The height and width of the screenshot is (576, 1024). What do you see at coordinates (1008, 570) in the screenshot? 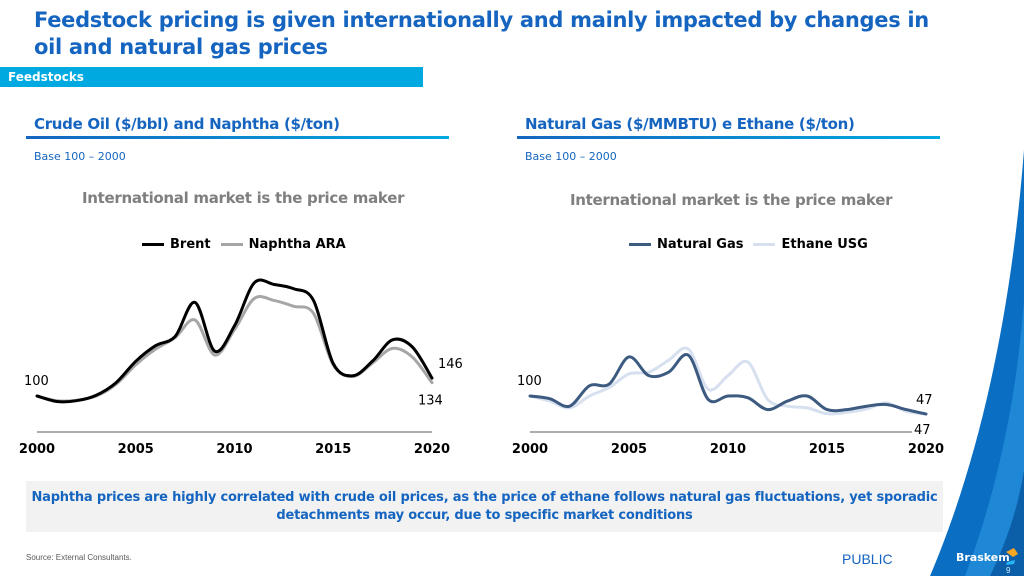
I see `page-number: 9` at bounding box center [1008, 570].